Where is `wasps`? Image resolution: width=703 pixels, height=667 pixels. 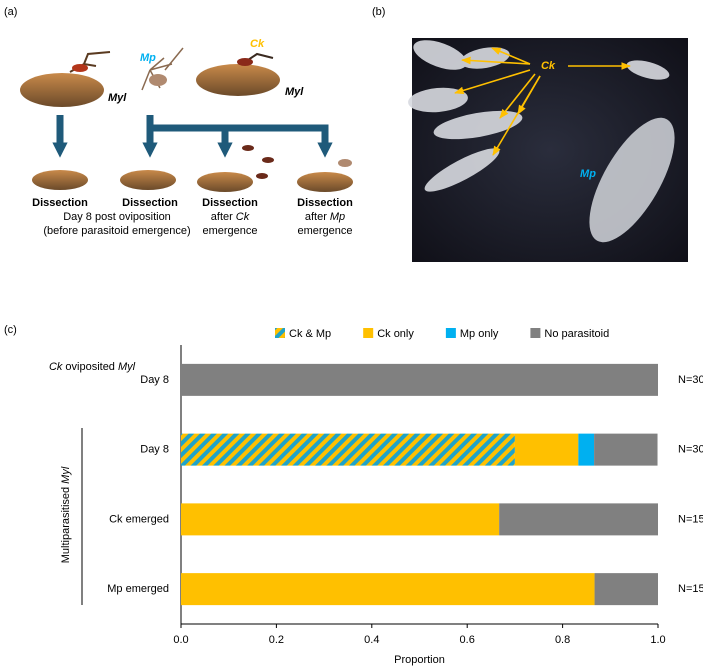 wasps is located at coordinates (297, 162).